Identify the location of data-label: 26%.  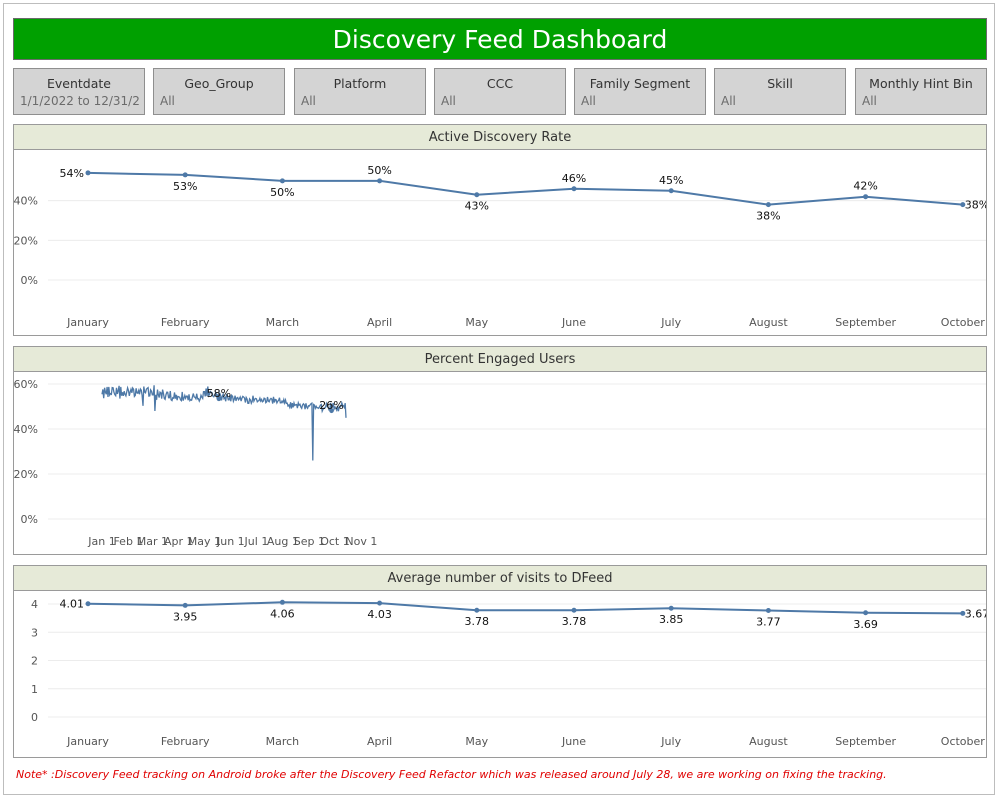
(331, 405).